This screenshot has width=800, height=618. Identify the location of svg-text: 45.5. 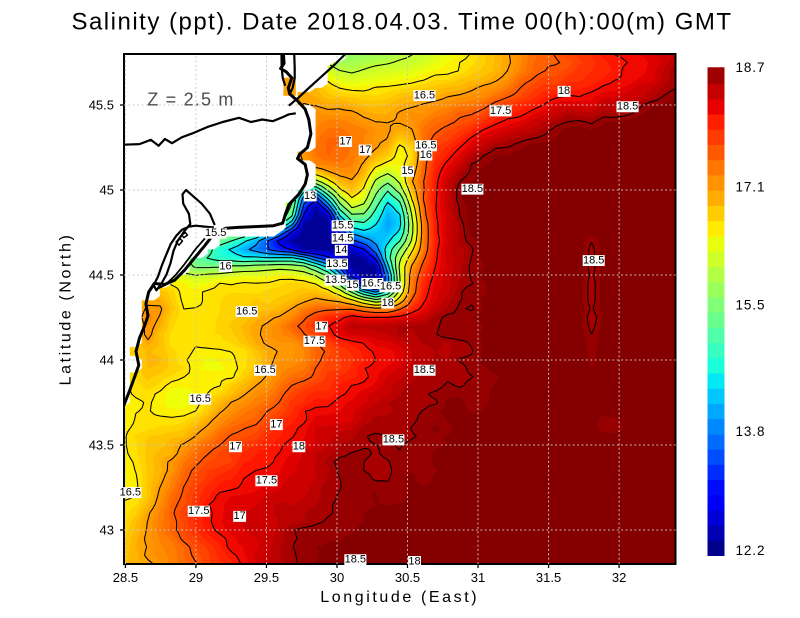
(101, 105).